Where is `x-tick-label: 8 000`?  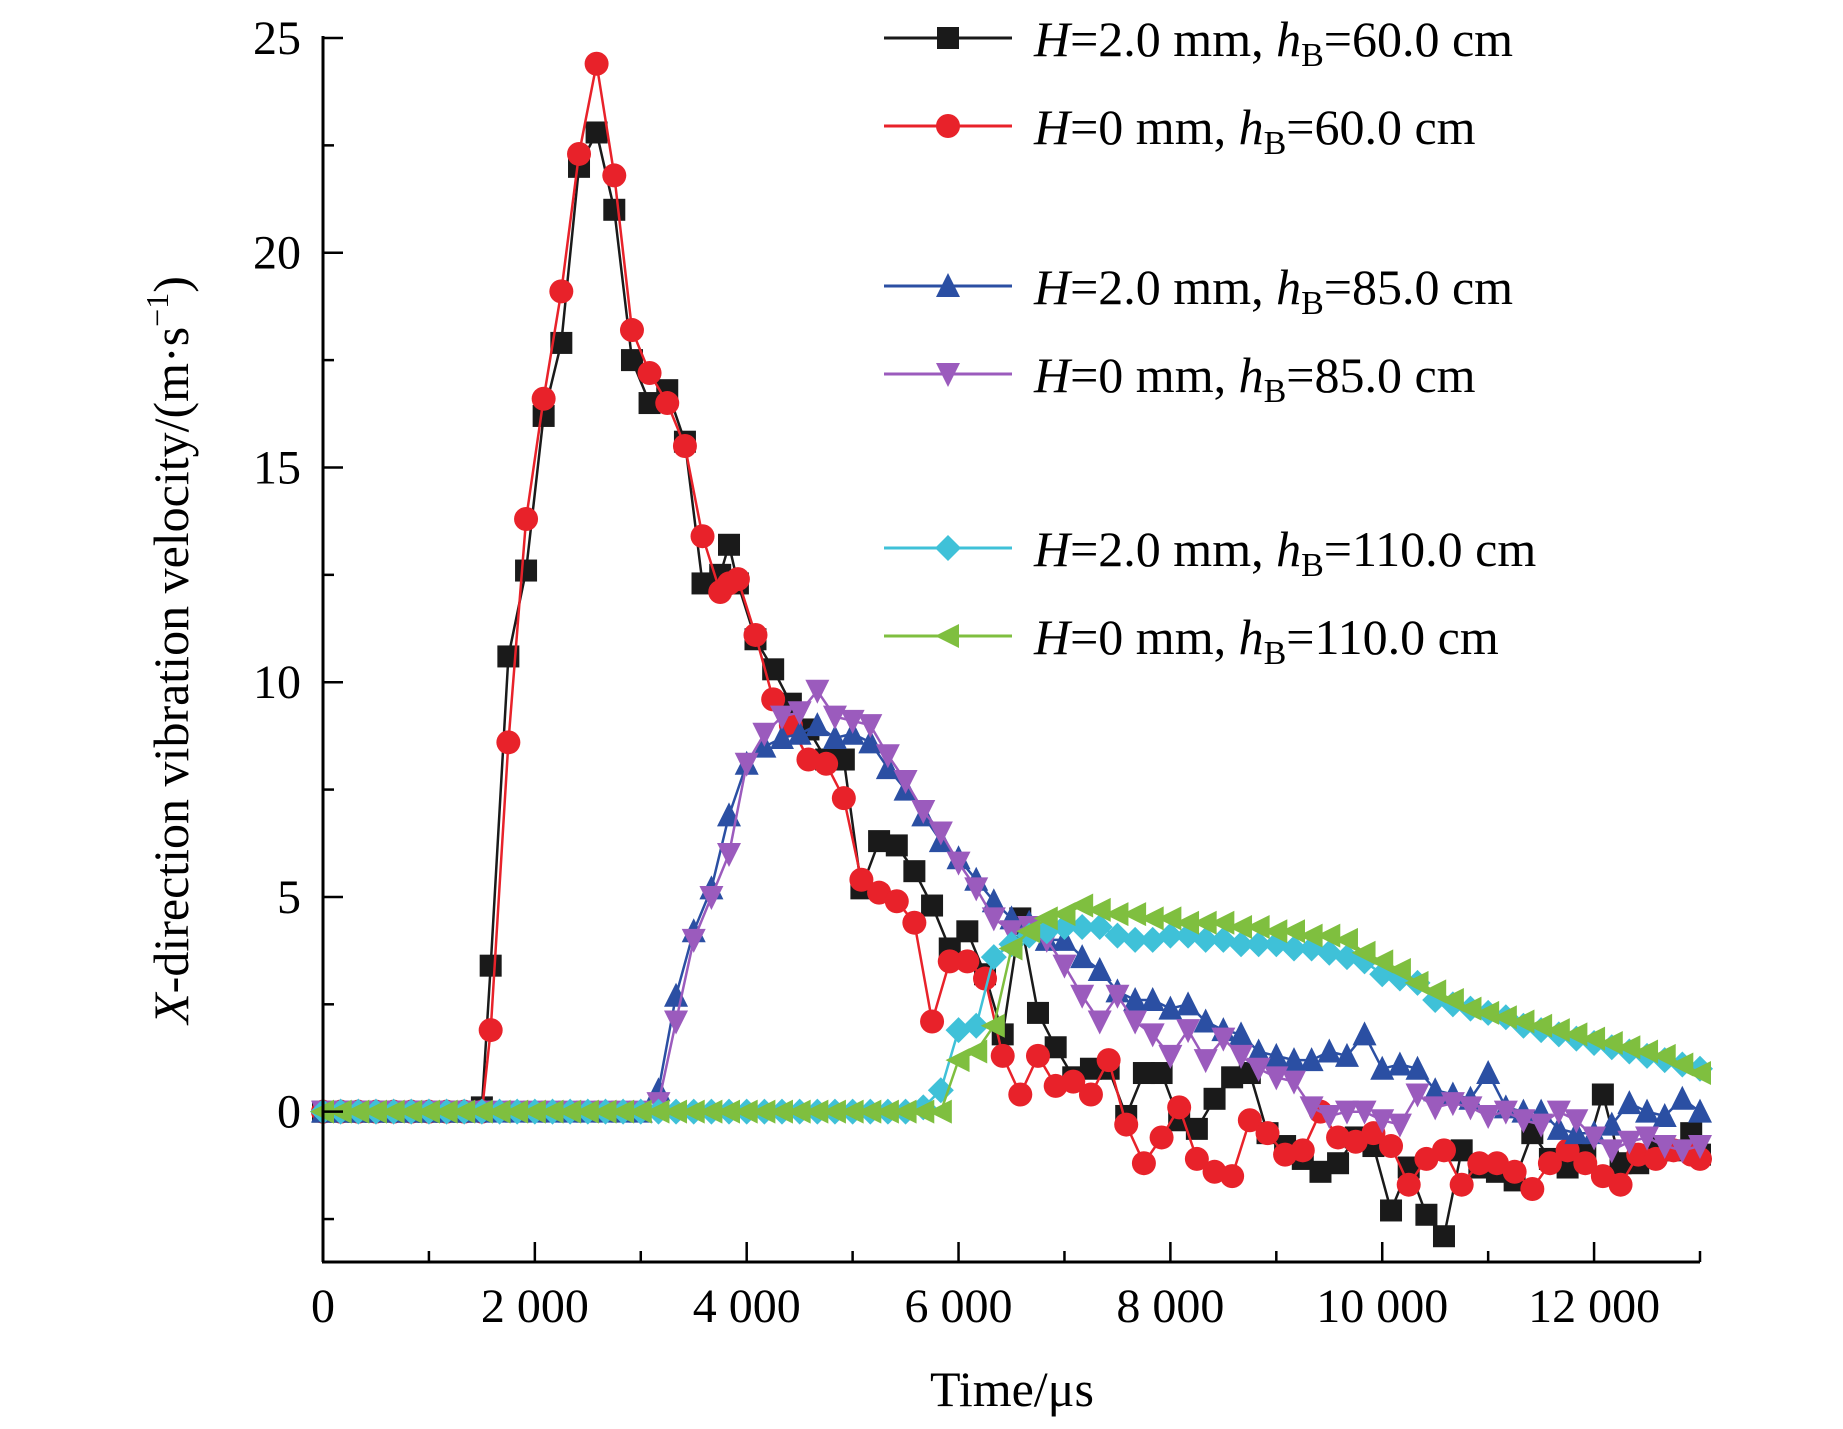 x-tick-label: 8 000 is located at coordinates (1170, 1306).